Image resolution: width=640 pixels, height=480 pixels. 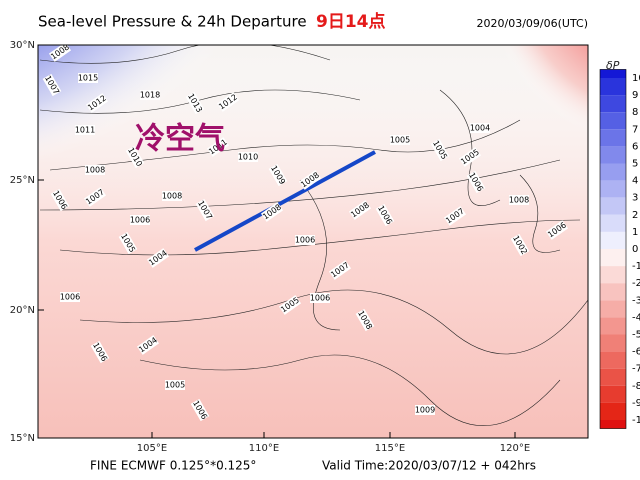 What do you see at coordinates (613, 65) in the screenshot?
I see `colorbar-label: δP` at bounding box center [613, 65].